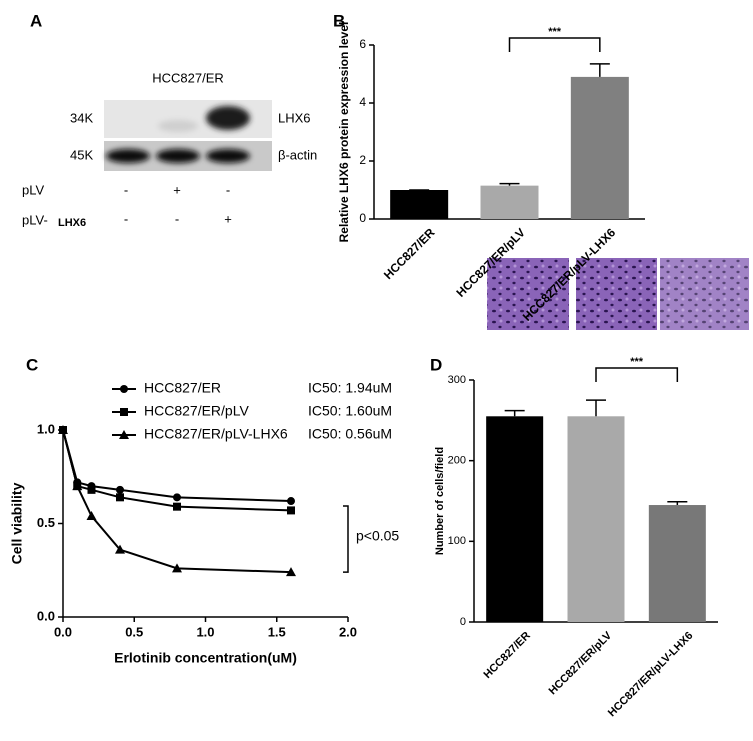 The image size is (753, 741). What do you see at coordinates (46, 428) in the screenshot?
I see `y-tick-label: 1.0` at bounding box center [46, 428].